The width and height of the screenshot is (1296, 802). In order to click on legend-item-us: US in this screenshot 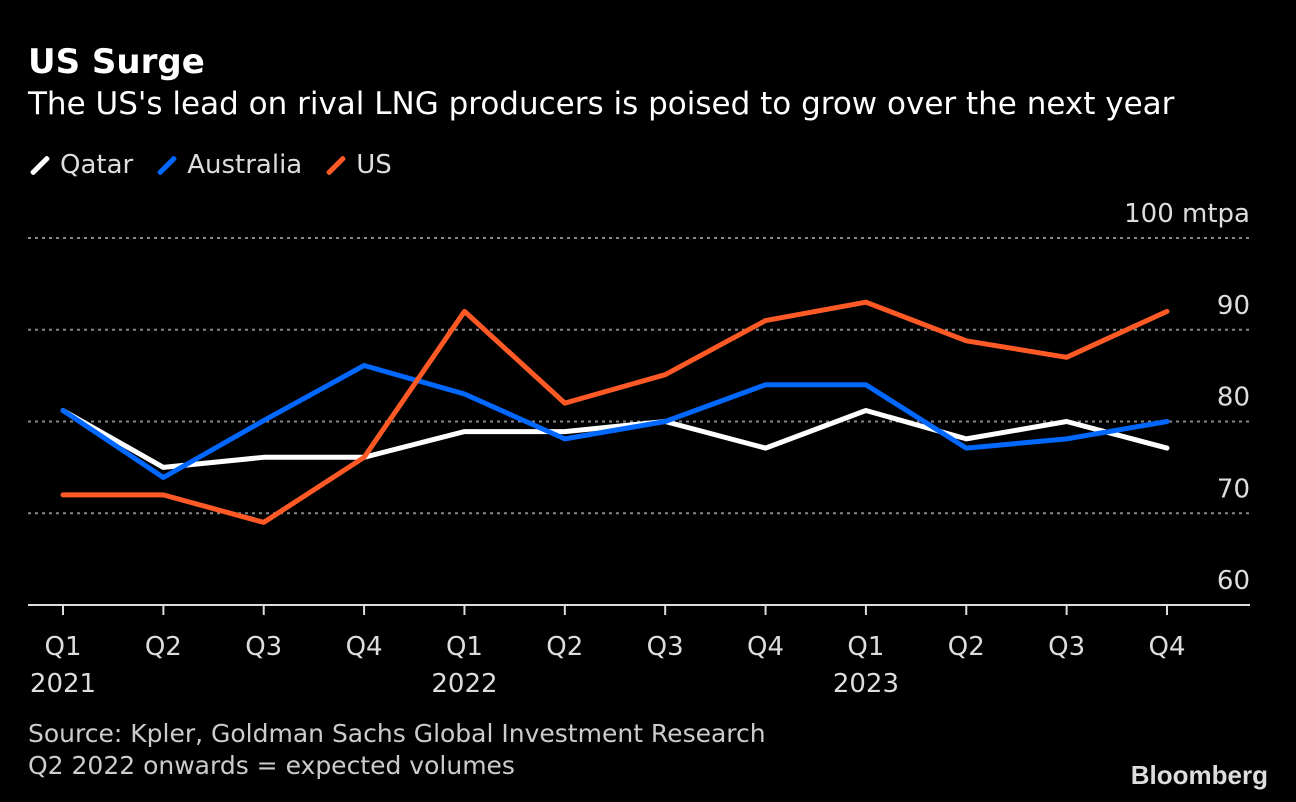, I will do `click(358, 165)`.